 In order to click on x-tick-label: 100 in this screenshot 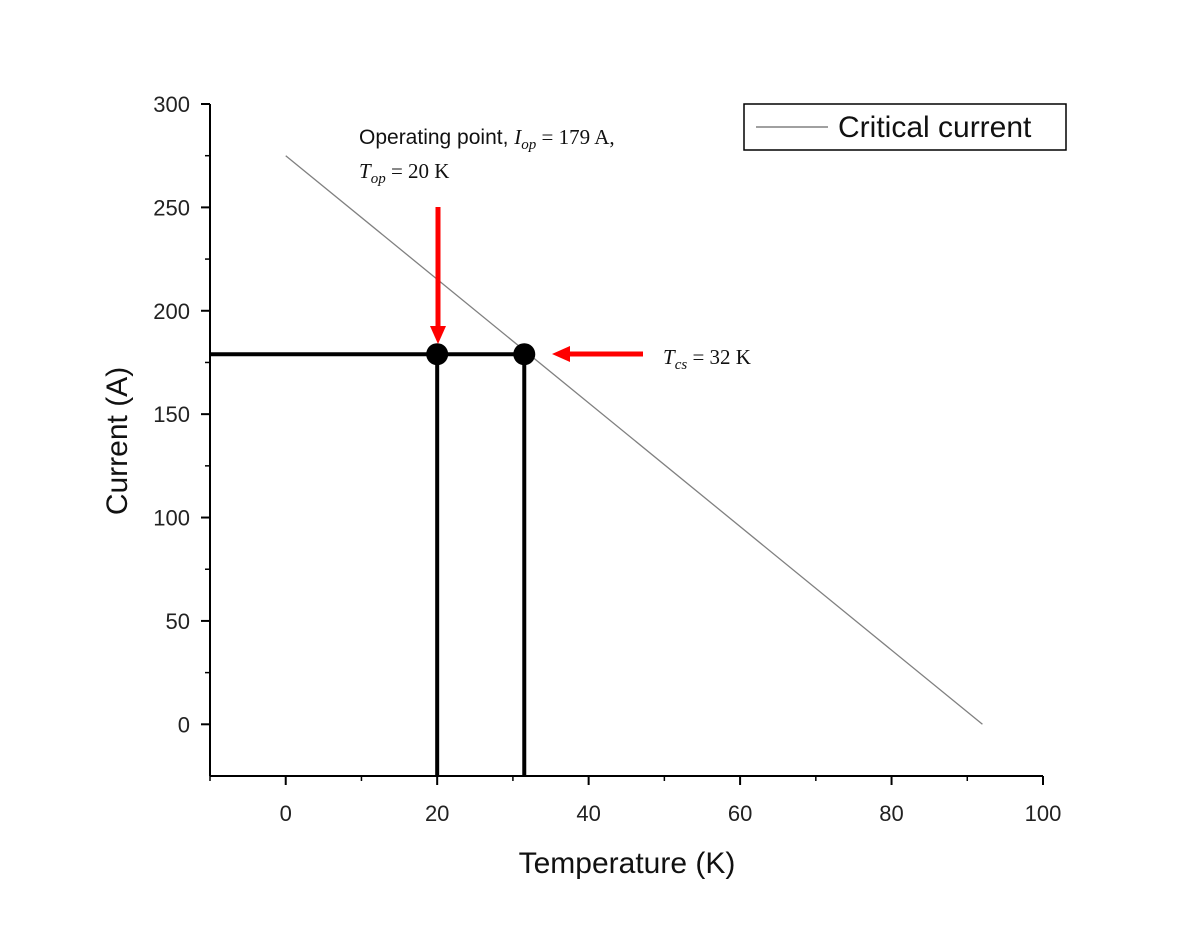, I will do `click(1043, 813)`.